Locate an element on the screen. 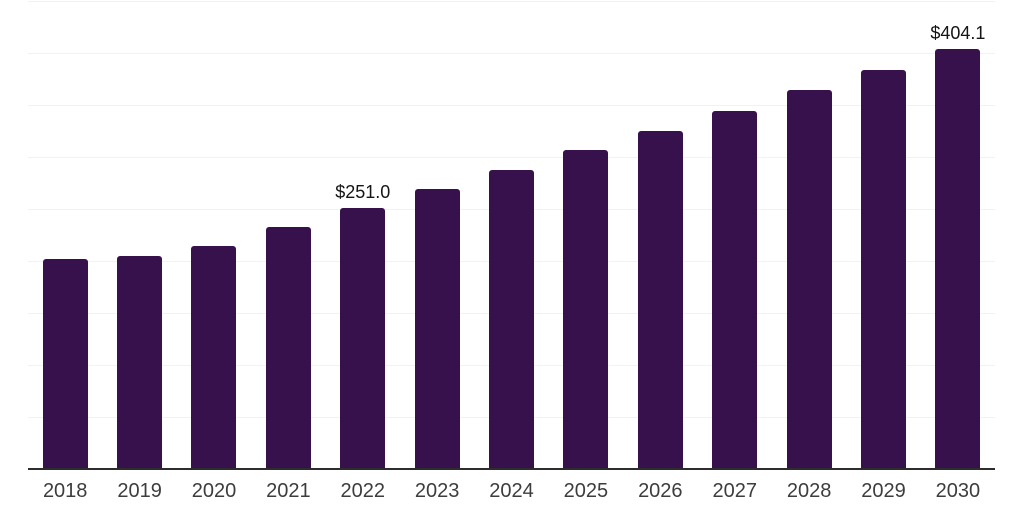 Image resolution: width=1024 pixels, height=512 pixels. value-label-2030: $404.1 is located at coordinates (958, 32).